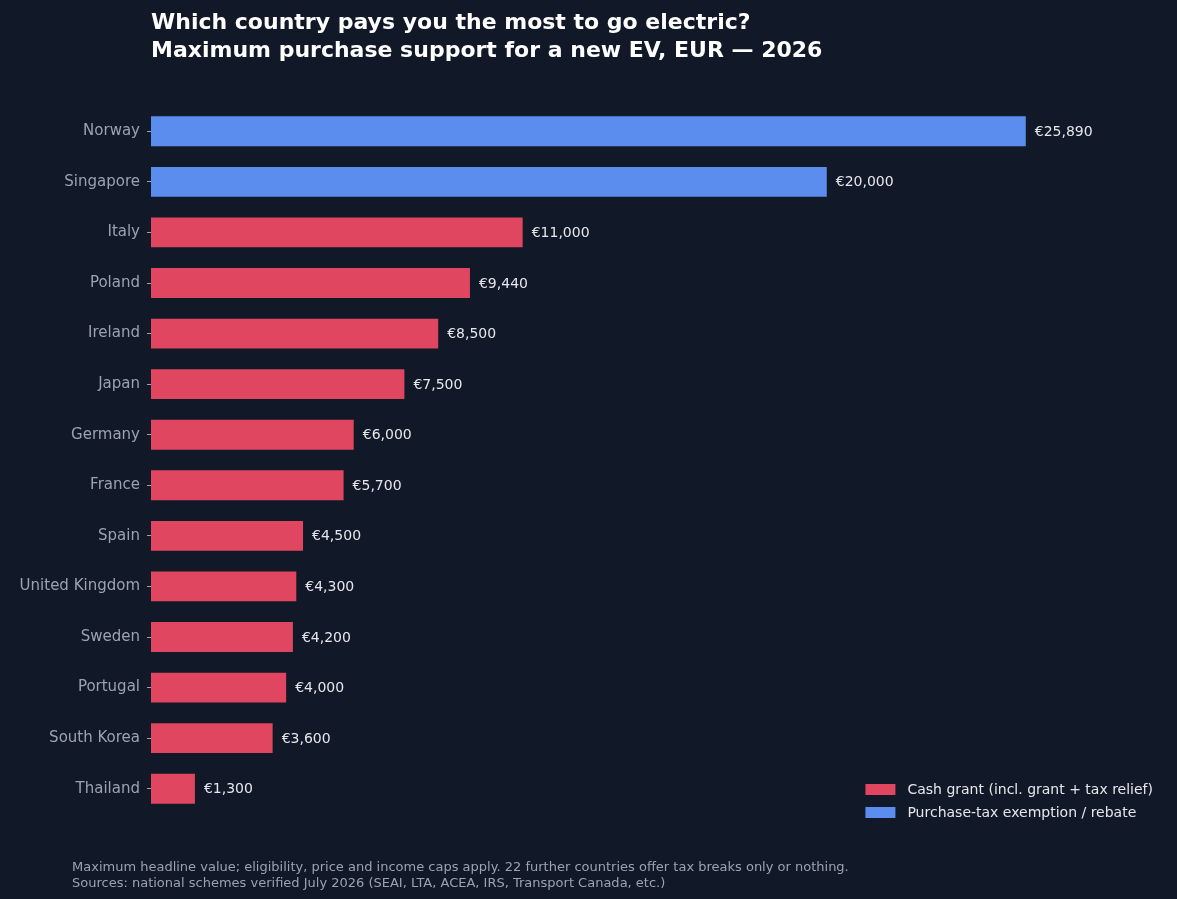 The image size is (1177, 899). I want to click on data-label: €4,300, so click(330, 586).